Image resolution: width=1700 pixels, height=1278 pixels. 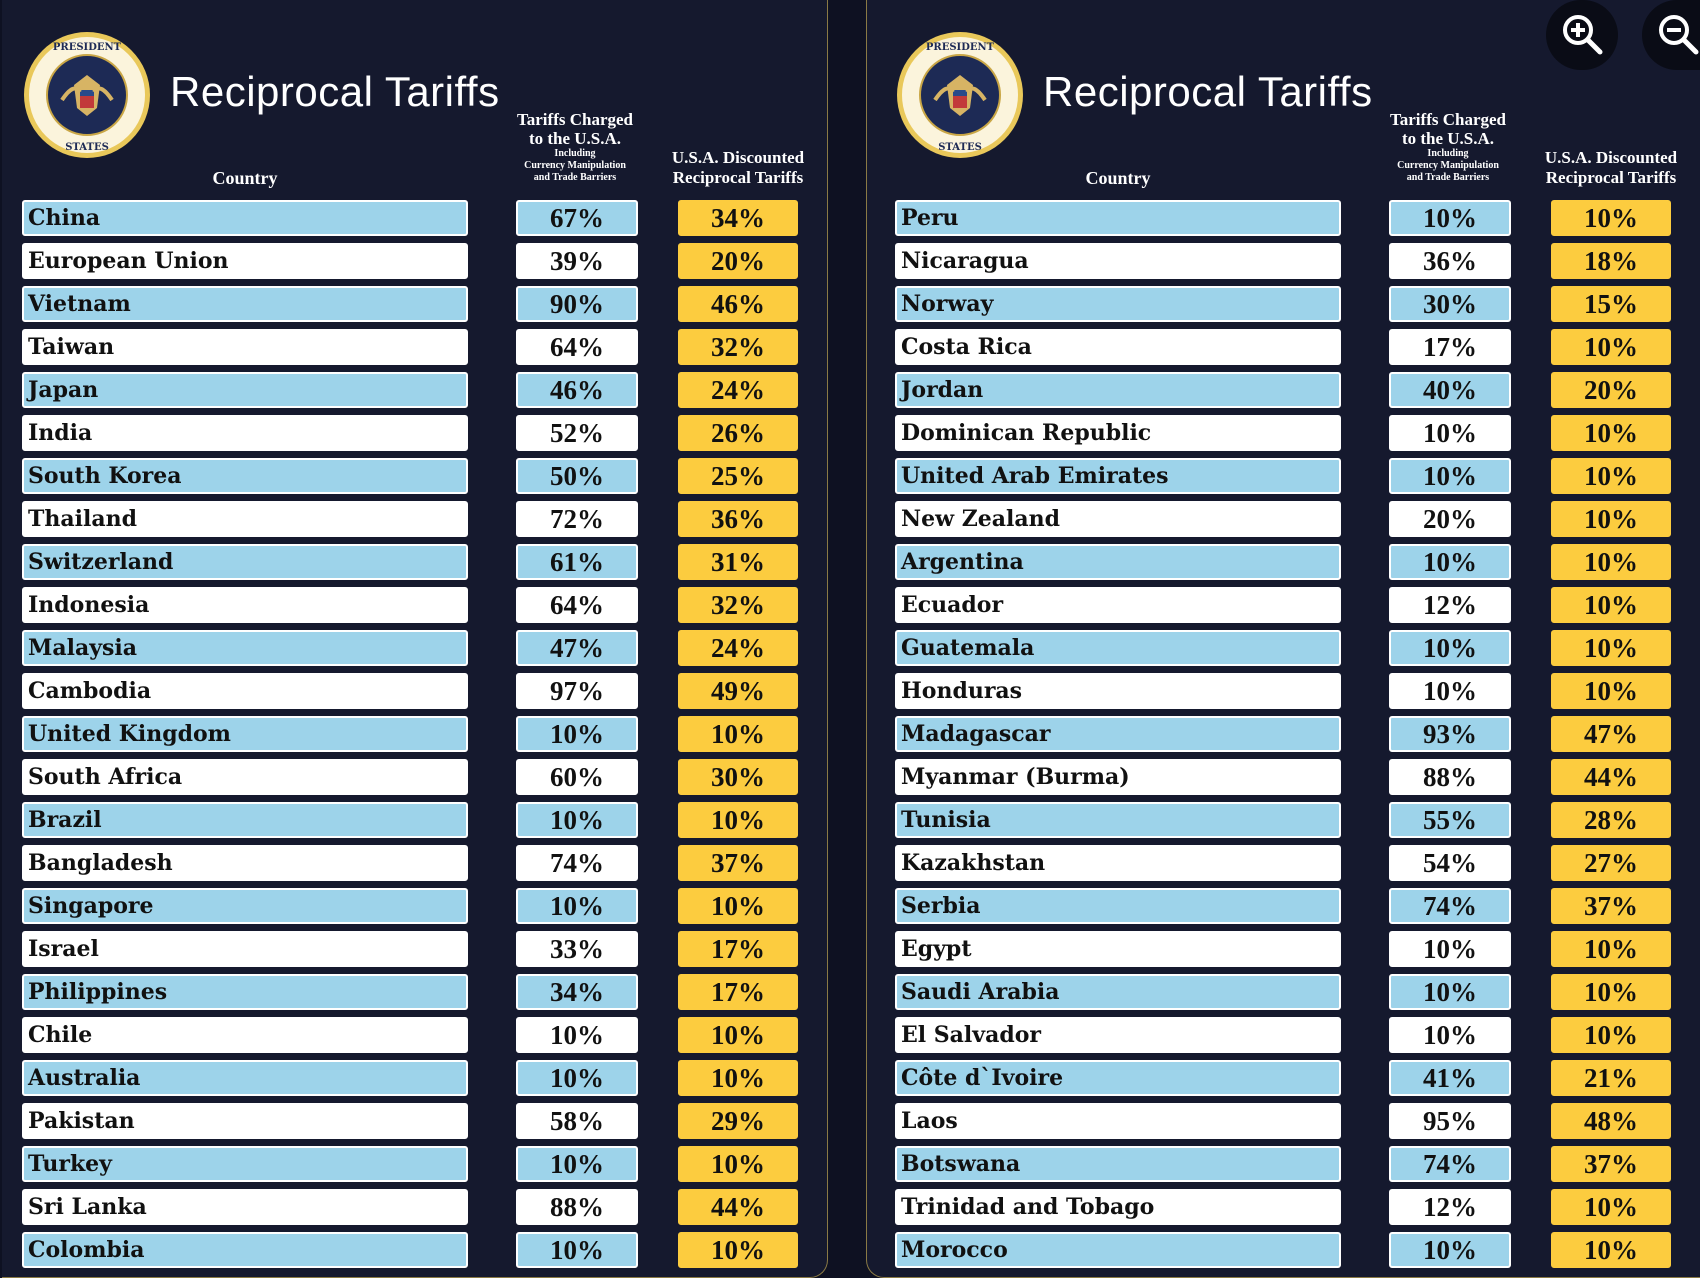 What do you see at coordinates (960, 147) in the screenshot?
I see `svg-text: STATES` at bounding box center [960, 147].